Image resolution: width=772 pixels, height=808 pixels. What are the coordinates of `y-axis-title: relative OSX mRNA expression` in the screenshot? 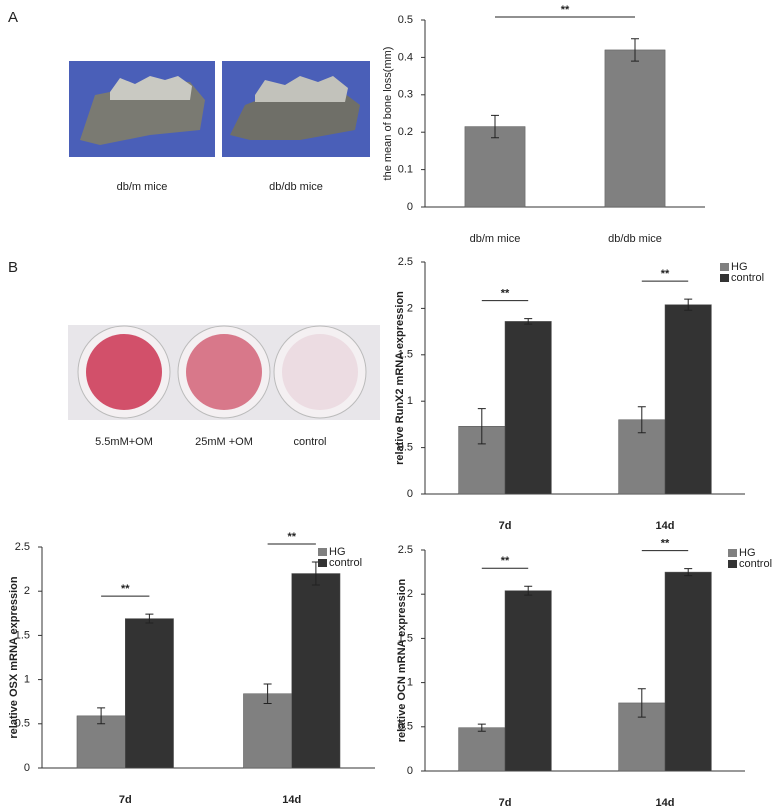 It's located at (14, 657).